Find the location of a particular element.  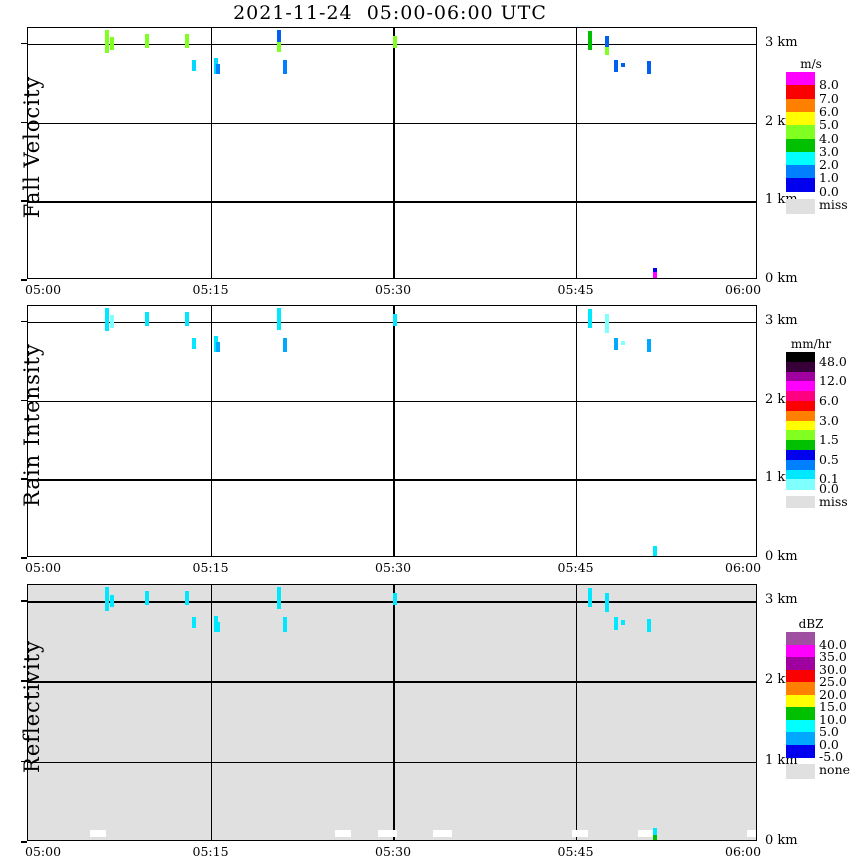

colorbar-missing-label: none is located at coordinates (834, 769).